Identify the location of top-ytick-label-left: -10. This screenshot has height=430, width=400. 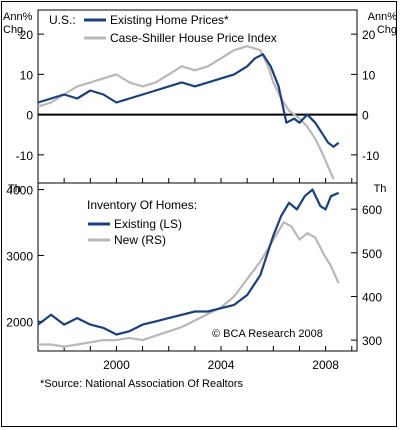
(25, 156).